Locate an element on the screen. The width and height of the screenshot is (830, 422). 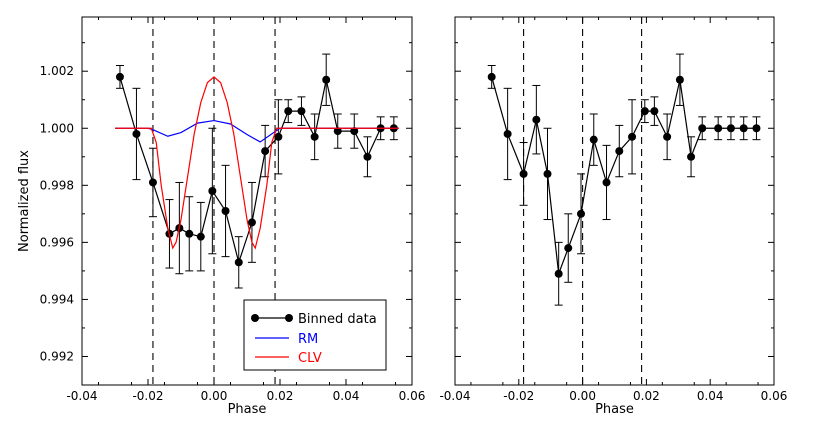
legend-label-rm: RM is located at coordinates (308, 339).